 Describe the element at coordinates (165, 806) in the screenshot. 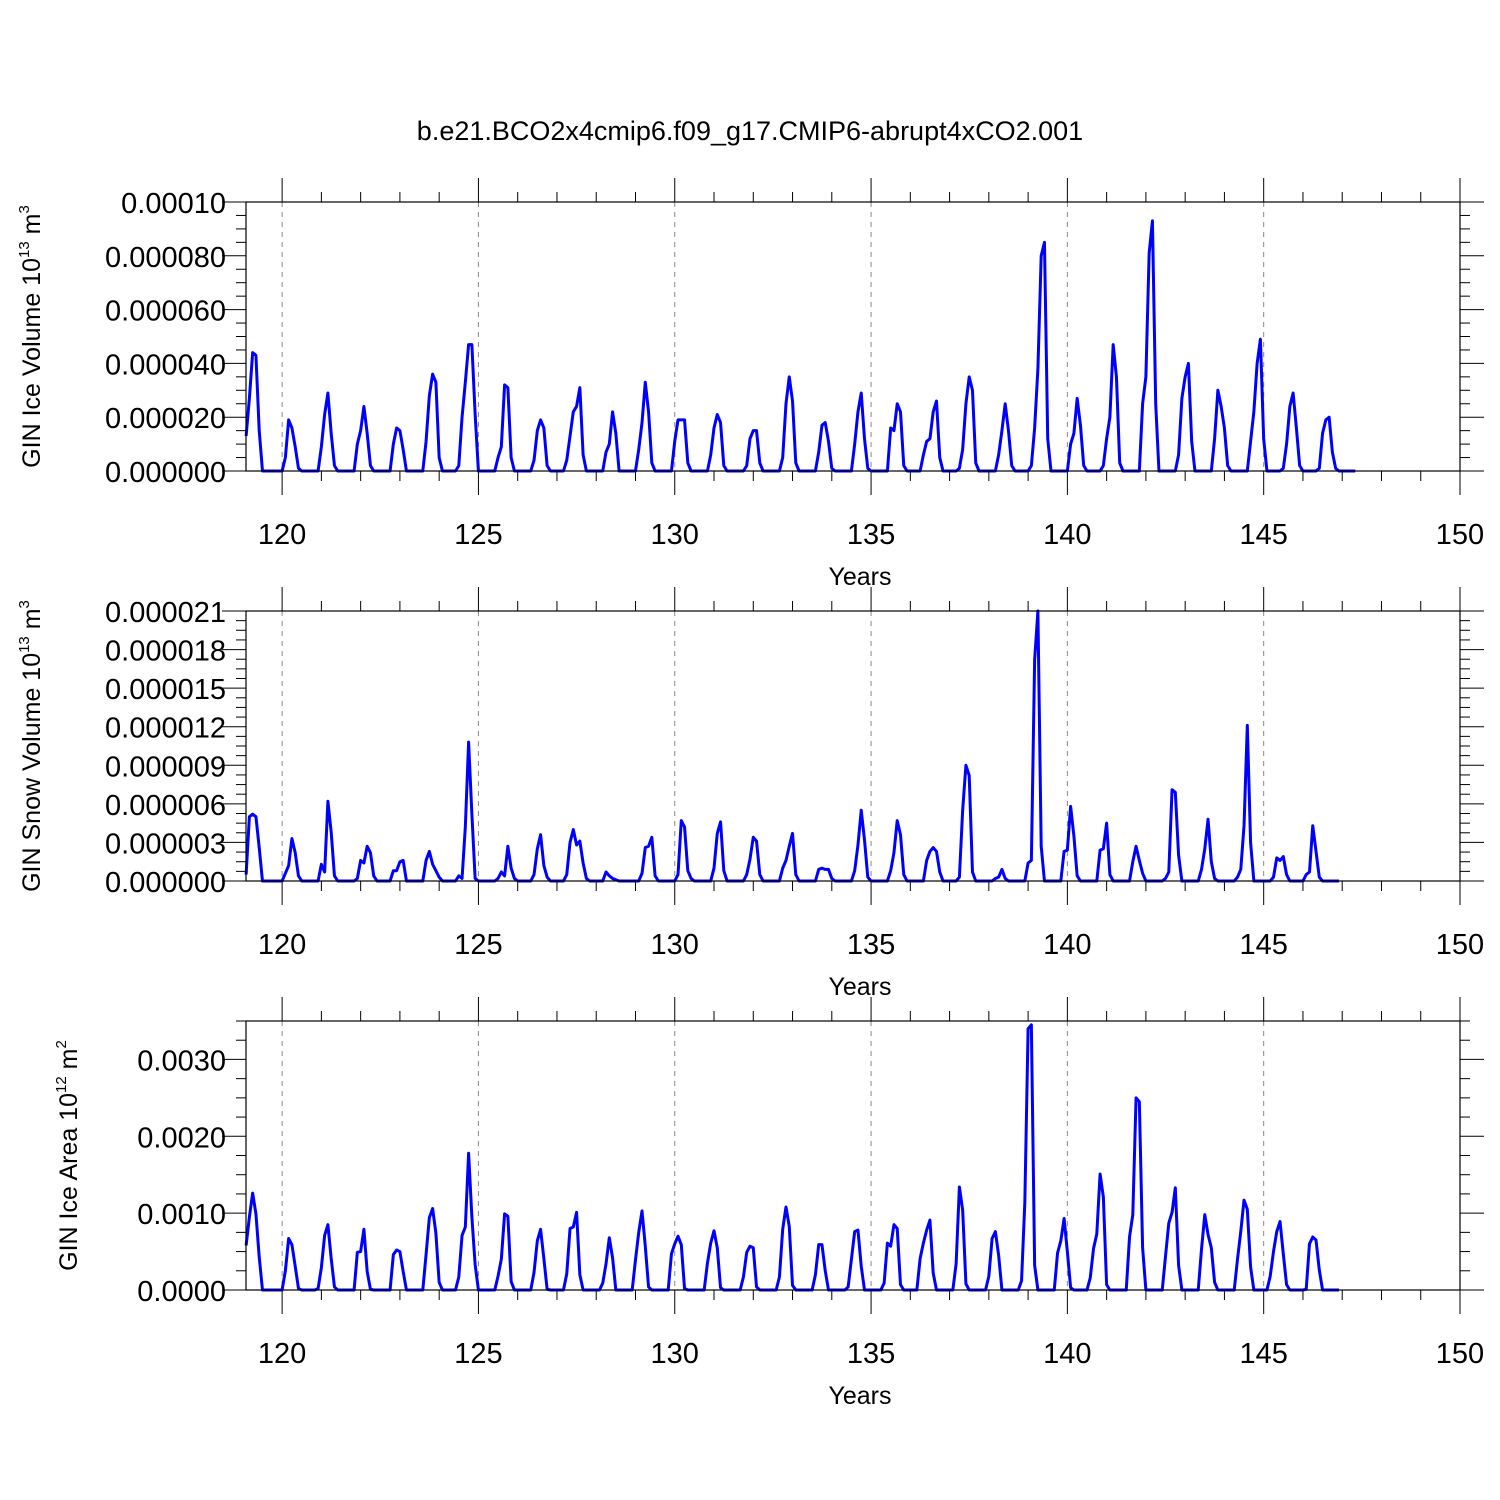

I see `y-tick-label: 0.000006` at that location.